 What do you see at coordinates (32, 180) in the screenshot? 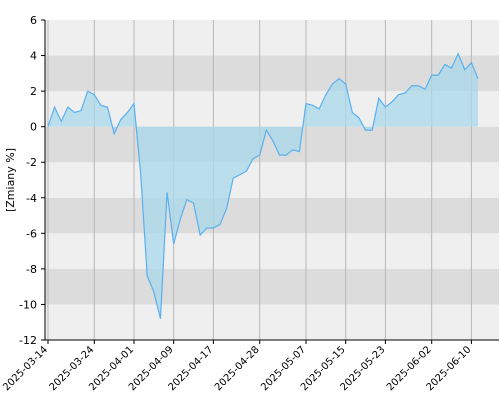
I see `y-tick-labels: -12 -10 -8 -6 -4 -2 0 2 4 6` at bounding box center [32, 180].